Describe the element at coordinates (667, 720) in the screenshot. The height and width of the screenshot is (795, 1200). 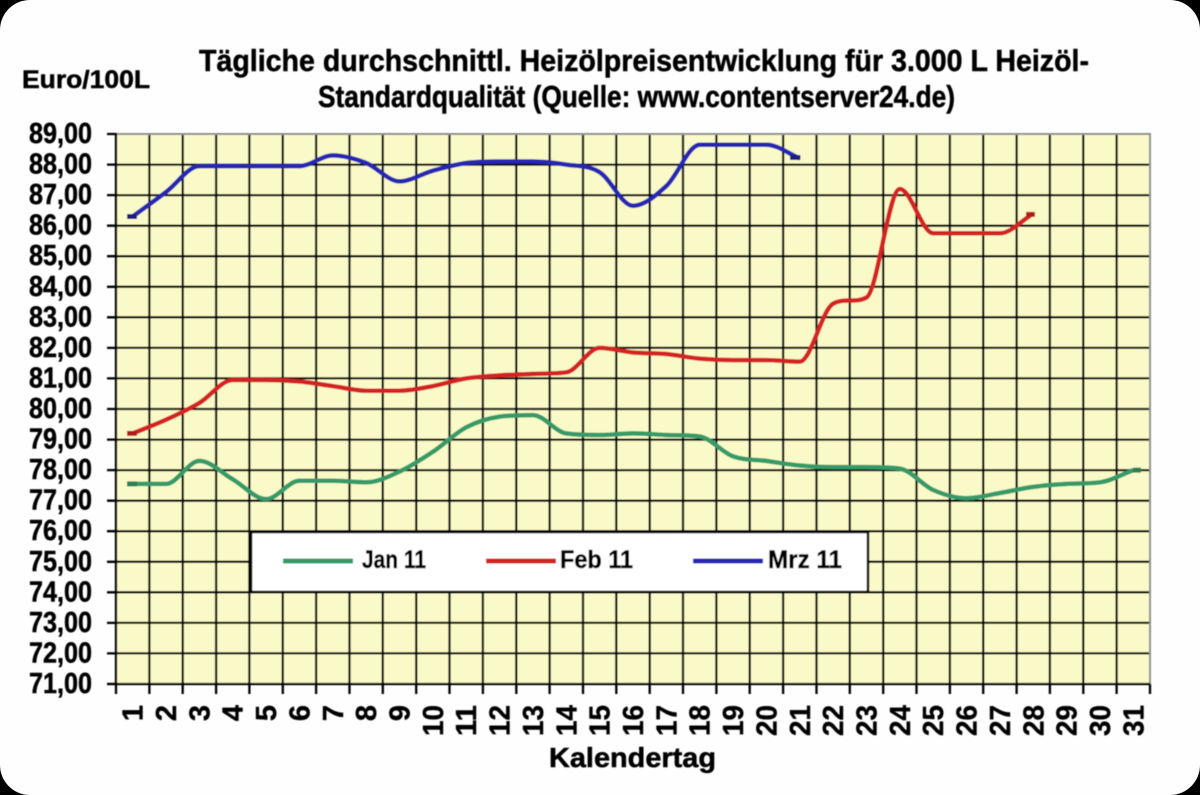
I see `svg-text: 17` at that location.